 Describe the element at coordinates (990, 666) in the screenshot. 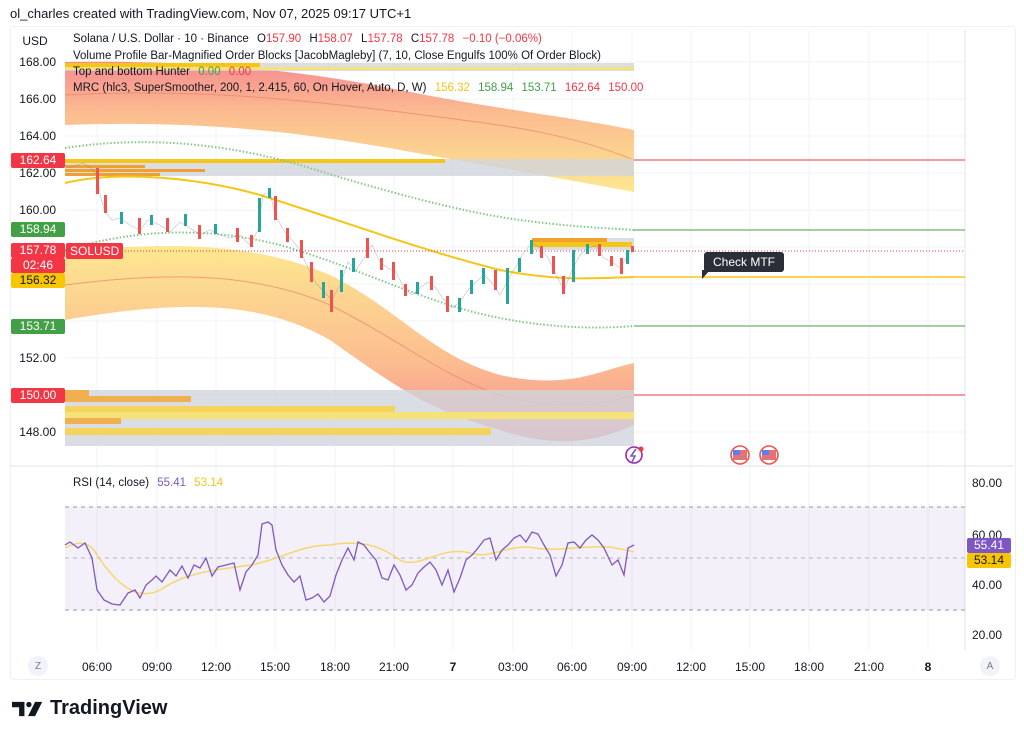

I see `auto-scale-button: A` at that location.